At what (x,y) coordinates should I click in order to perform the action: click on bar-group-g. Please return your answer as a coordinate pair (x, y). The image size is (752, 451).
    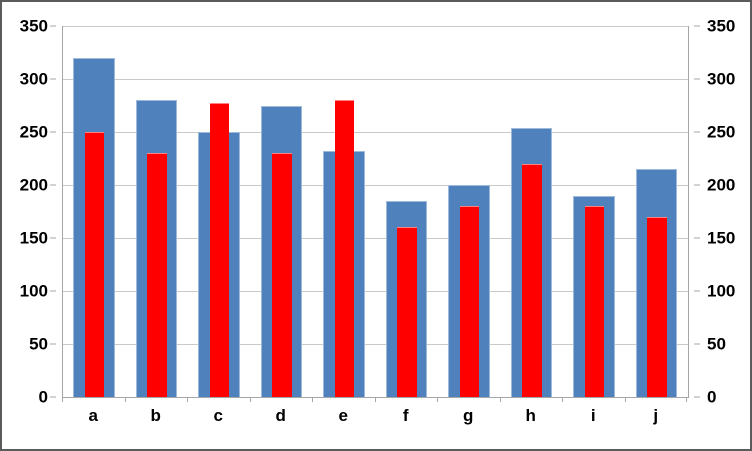
    Looking at the image, I should click on (469, 211).